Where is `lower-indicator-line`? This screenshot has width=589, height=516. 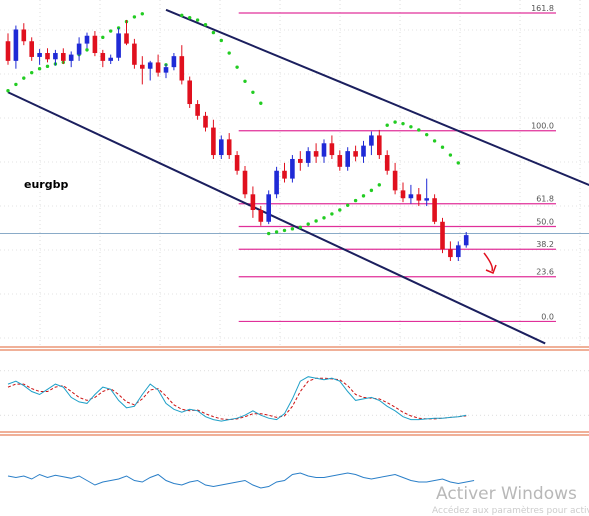 lower-indicator-line is located at coordinates (241, 480).